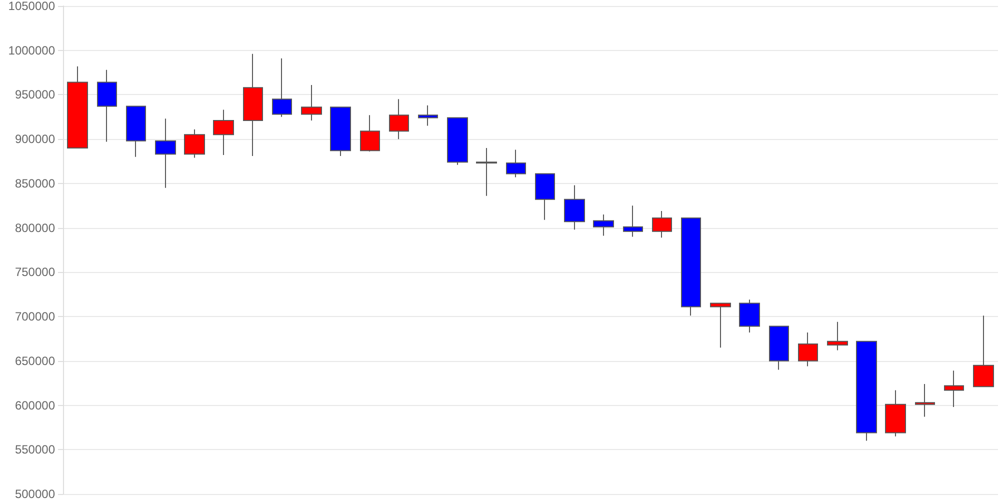  I want to click on y-tick-label: 600000, so click(35, 405).